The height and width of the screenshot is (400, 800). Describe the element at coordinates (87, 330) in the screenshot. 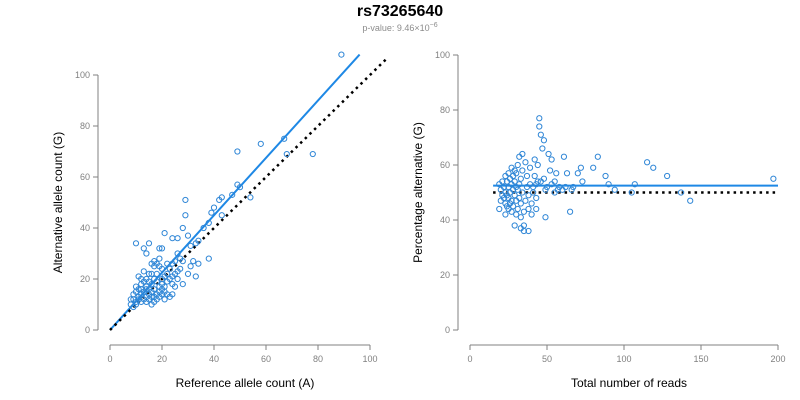

I see `left-y-tick-label: 0` at that location.